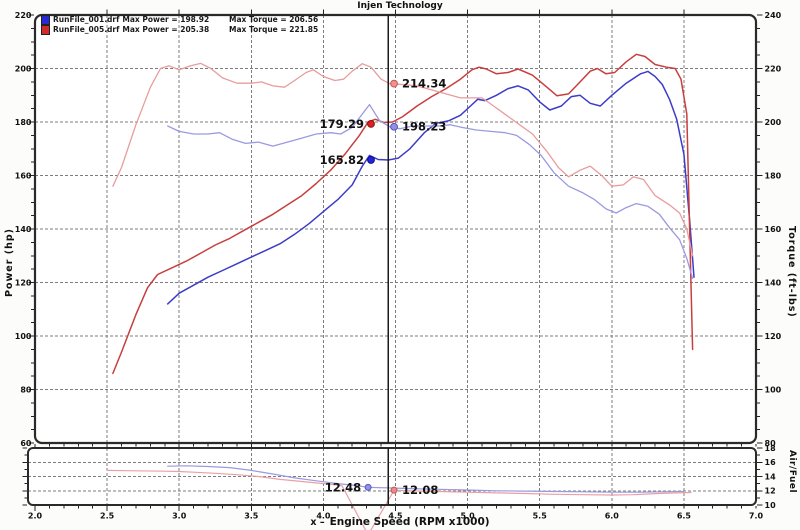  I want to click on power-tick-label: 140, so click(23, 229).